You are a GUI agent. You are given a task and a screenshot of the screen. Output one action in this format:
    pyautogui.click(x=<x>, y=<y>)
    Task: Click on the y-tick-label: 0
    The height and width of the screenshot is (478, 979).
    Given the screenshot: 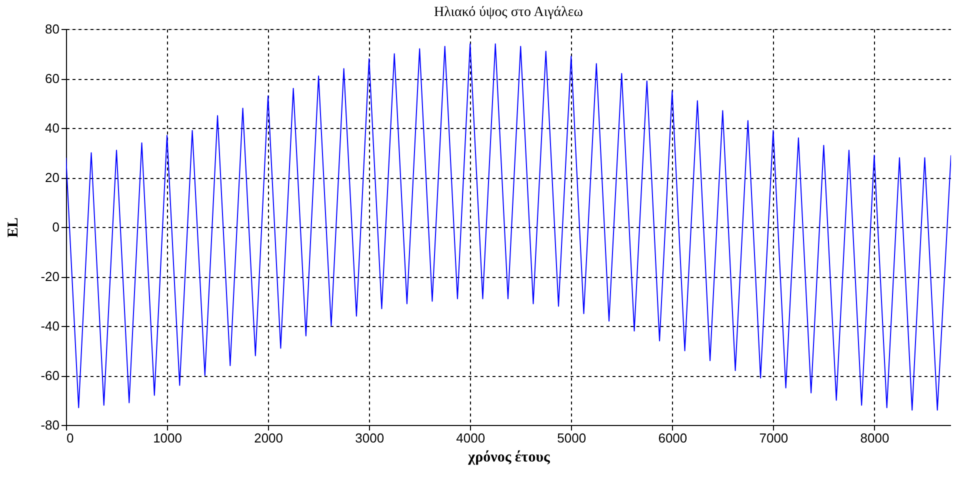 What is the action you would take?
    pyautogui.click(x=56, y=227)
    